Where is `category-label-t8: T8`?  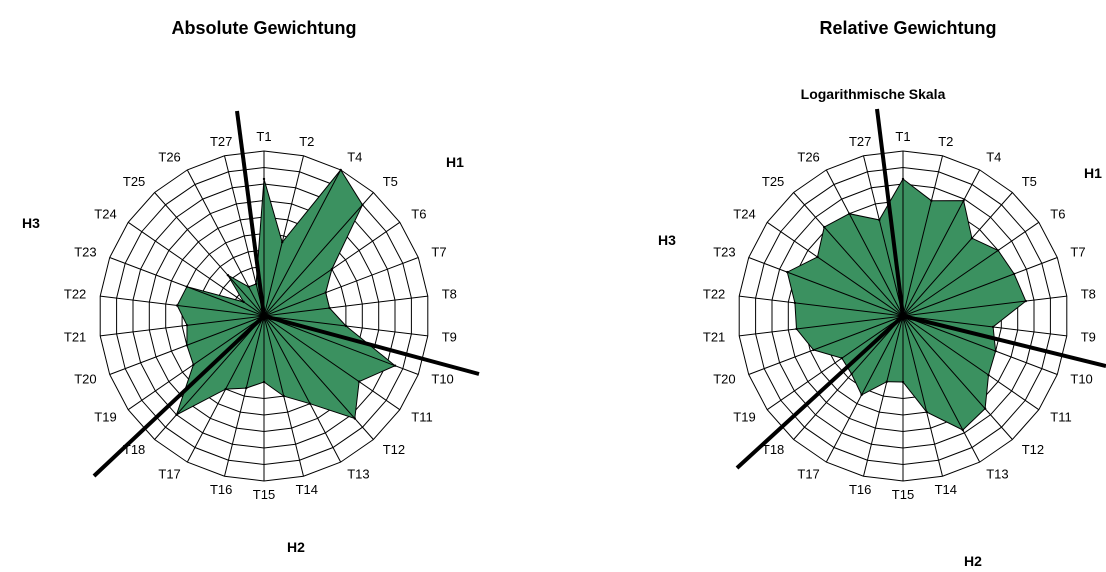 category-label-t8: T8 is located at coordinates (449, 293).